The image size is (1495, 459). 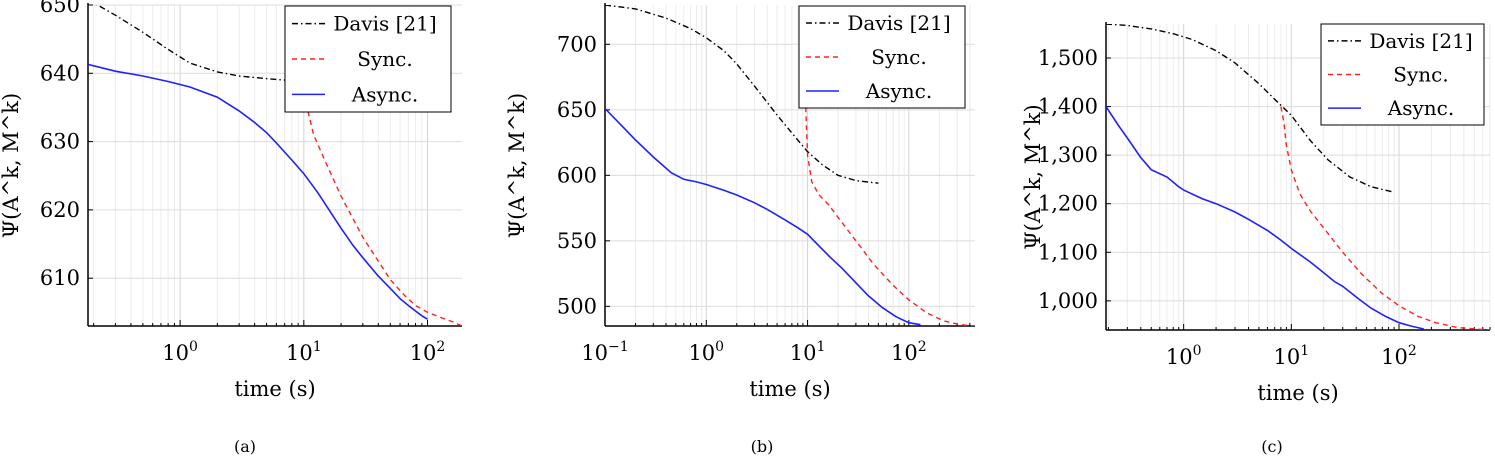 What do you see at coordinates (60, 73) in the screenshot?
I see `y-tick-label: 640` at bounding box center [60, 73].